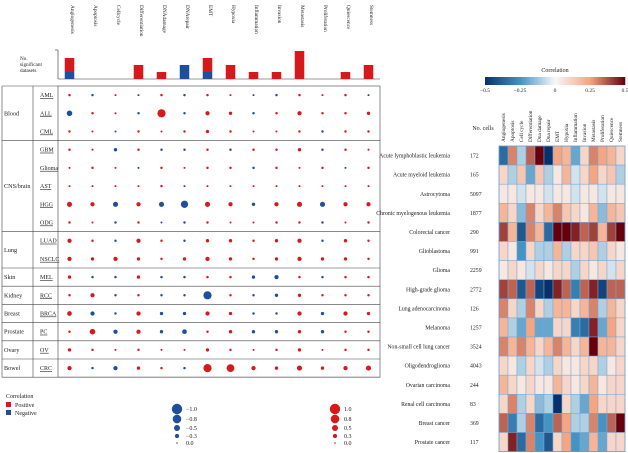 This screenshot has width=628, height=453. Describe the element at coordinates (184, 149) in the screenshot. I see `bubble-gbm-dnarepair` at that location.